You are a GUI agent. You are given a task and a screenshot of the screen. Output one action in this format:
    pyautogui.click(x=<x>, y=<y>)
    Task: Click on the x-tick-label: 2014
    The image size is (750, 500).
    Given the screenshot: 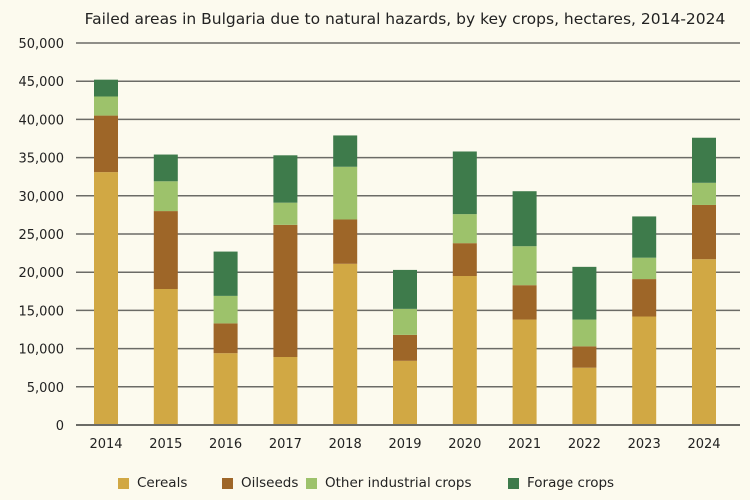 What is the action you would take?
    pyautogui.click(x=105, y=444)
    